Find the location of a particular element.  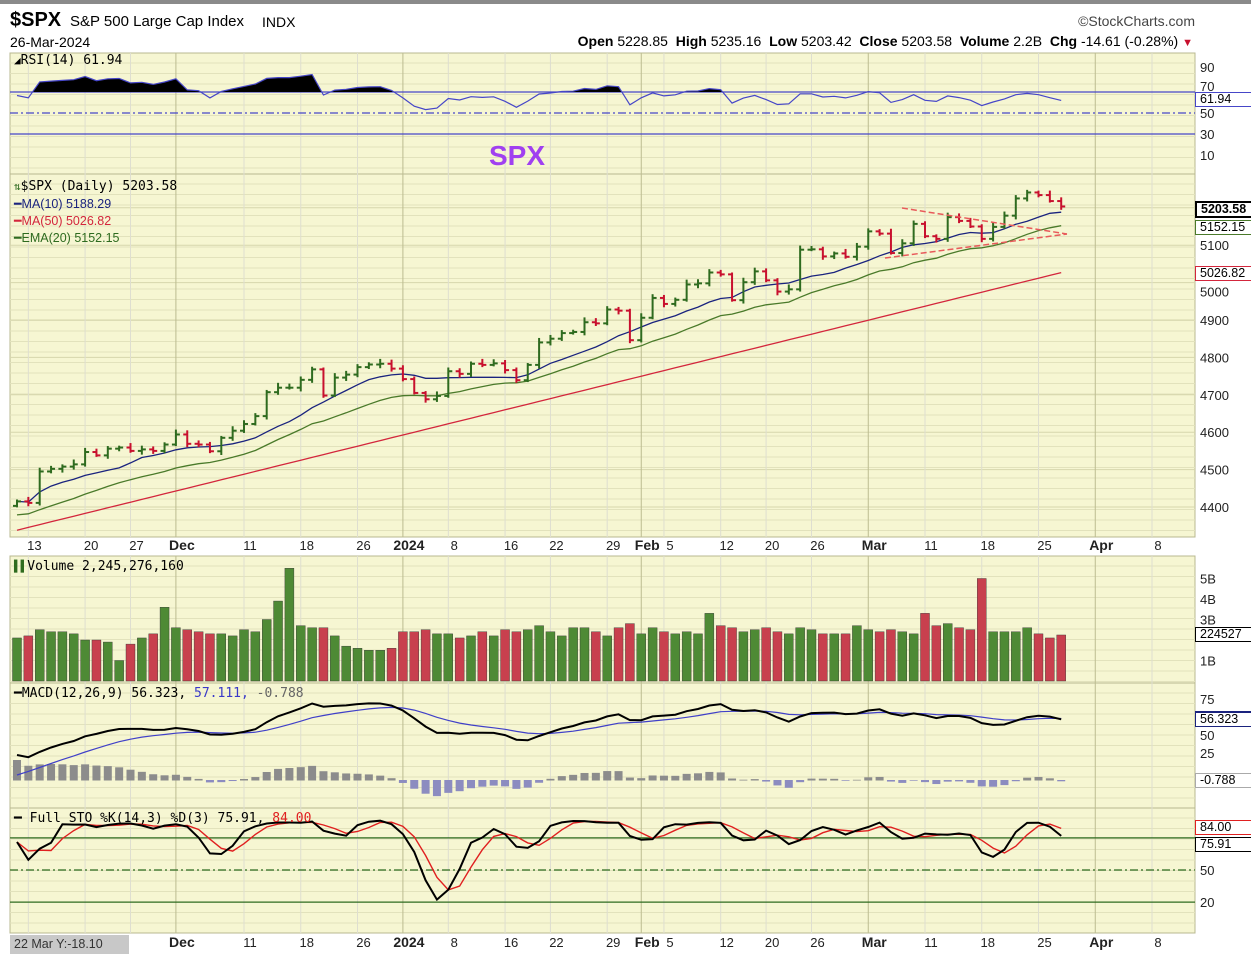

sto-d-value-tag: 84.00 is located at coordinates (1223, 827).